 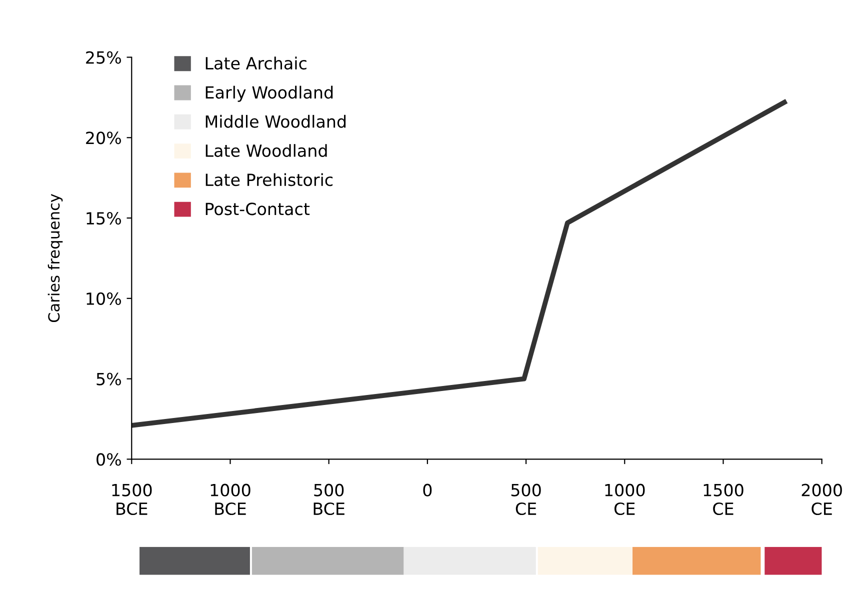 What do you see at coordinates (822, 500) in the screenshot?
I see `x-tick-label: 2000 CE` at bounding box center [822, 500].